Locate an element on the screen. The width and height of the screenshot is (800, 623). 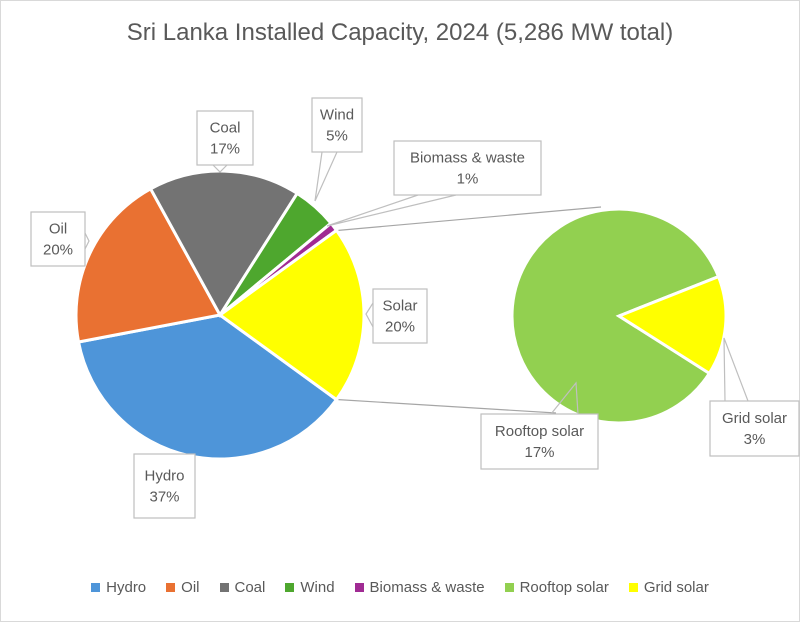
legend-item-coal: Coal is located at coordinates (242, 587).